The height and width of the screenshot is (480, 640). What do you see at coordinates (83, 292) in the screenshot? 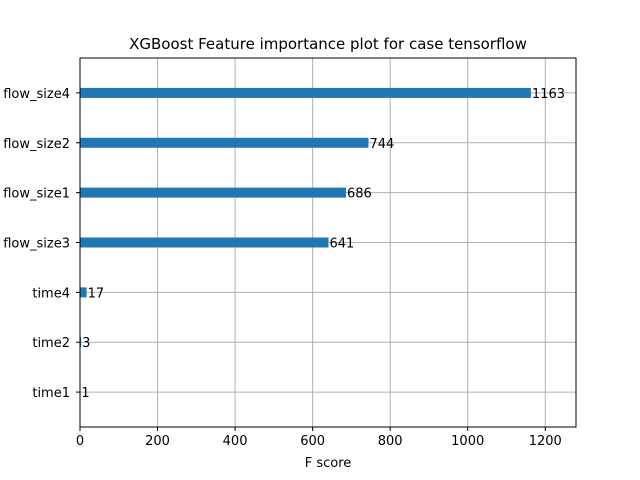
I see `bar-time4` at bounding box center [83, 292].